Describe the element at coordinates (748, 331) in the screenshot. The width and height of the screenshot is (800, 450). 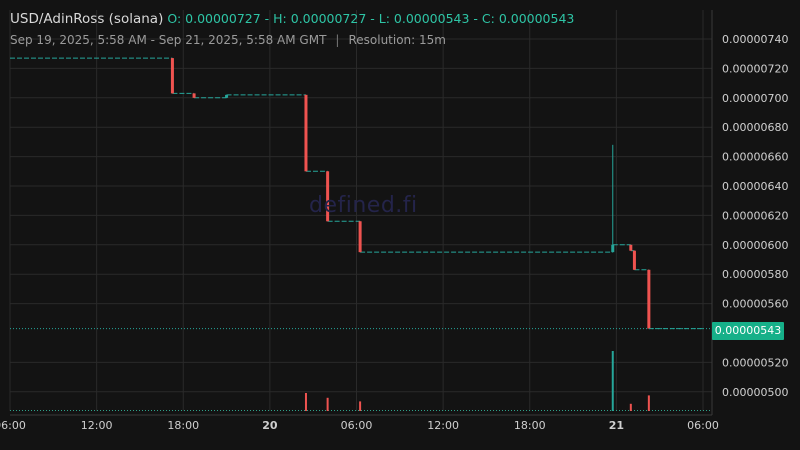
I see `last-price-tag: 0.00000543` at that location.